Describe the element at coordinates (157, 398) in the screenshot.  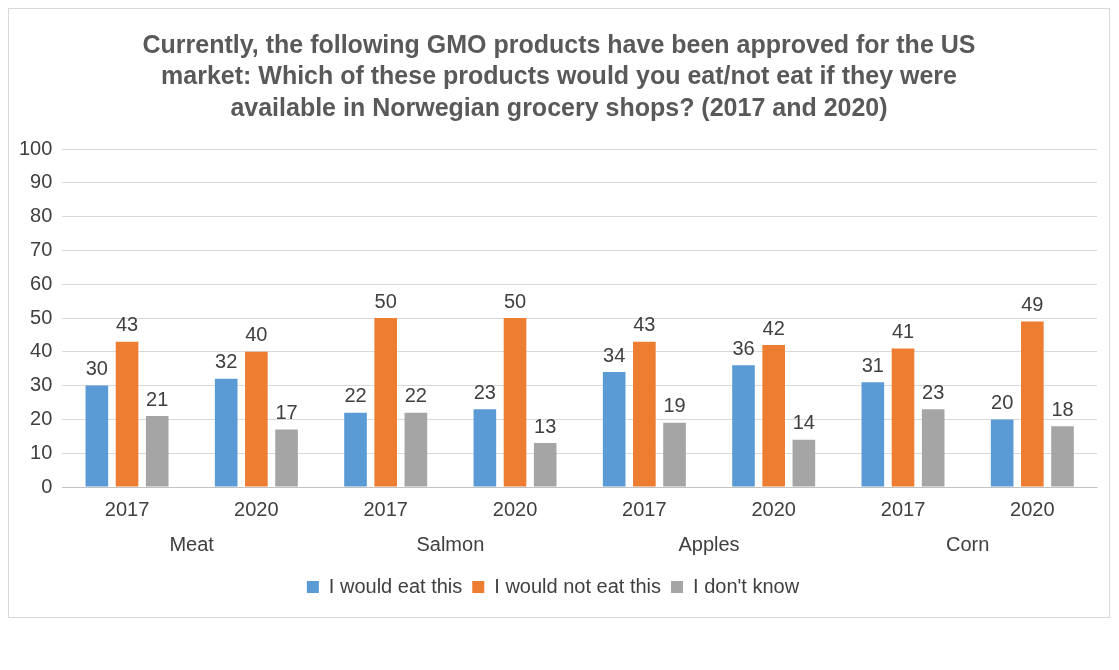
I see `data-label: 21` at that location.